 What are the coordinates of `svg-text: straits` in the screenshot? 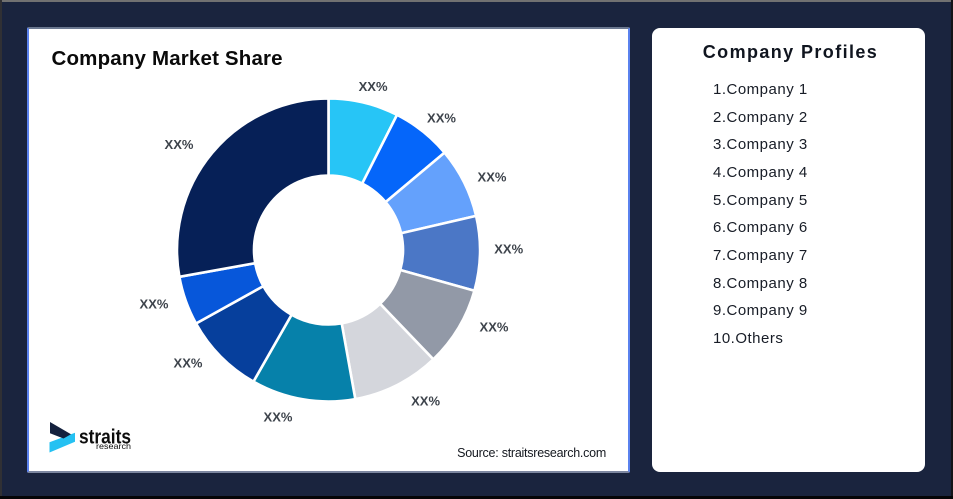 It's located at (105, 437).